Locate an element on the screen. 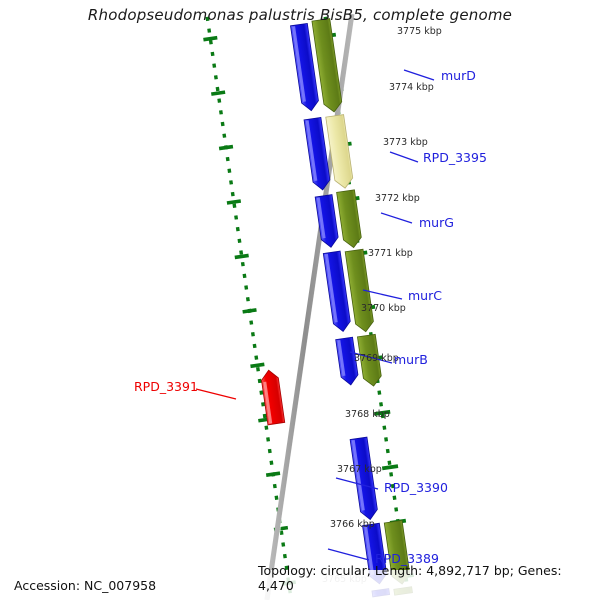  accession-text: Accession: NC_007958 is located at coordinates (85, 585).